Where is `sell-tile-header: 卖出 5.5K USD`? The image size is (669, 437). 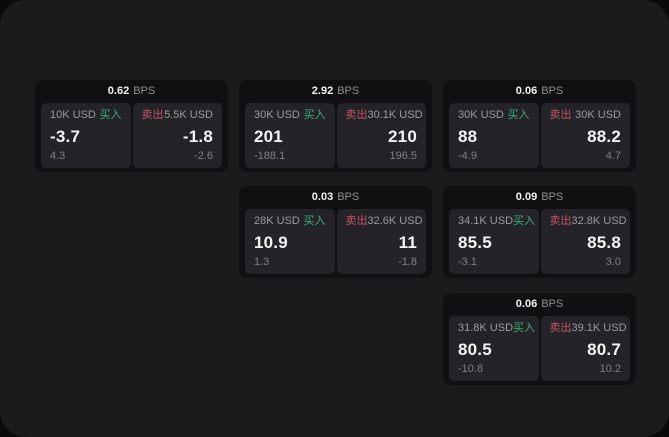 sell-tile-header: 卖出 5.5K USD is located at coordinates (178, 115).